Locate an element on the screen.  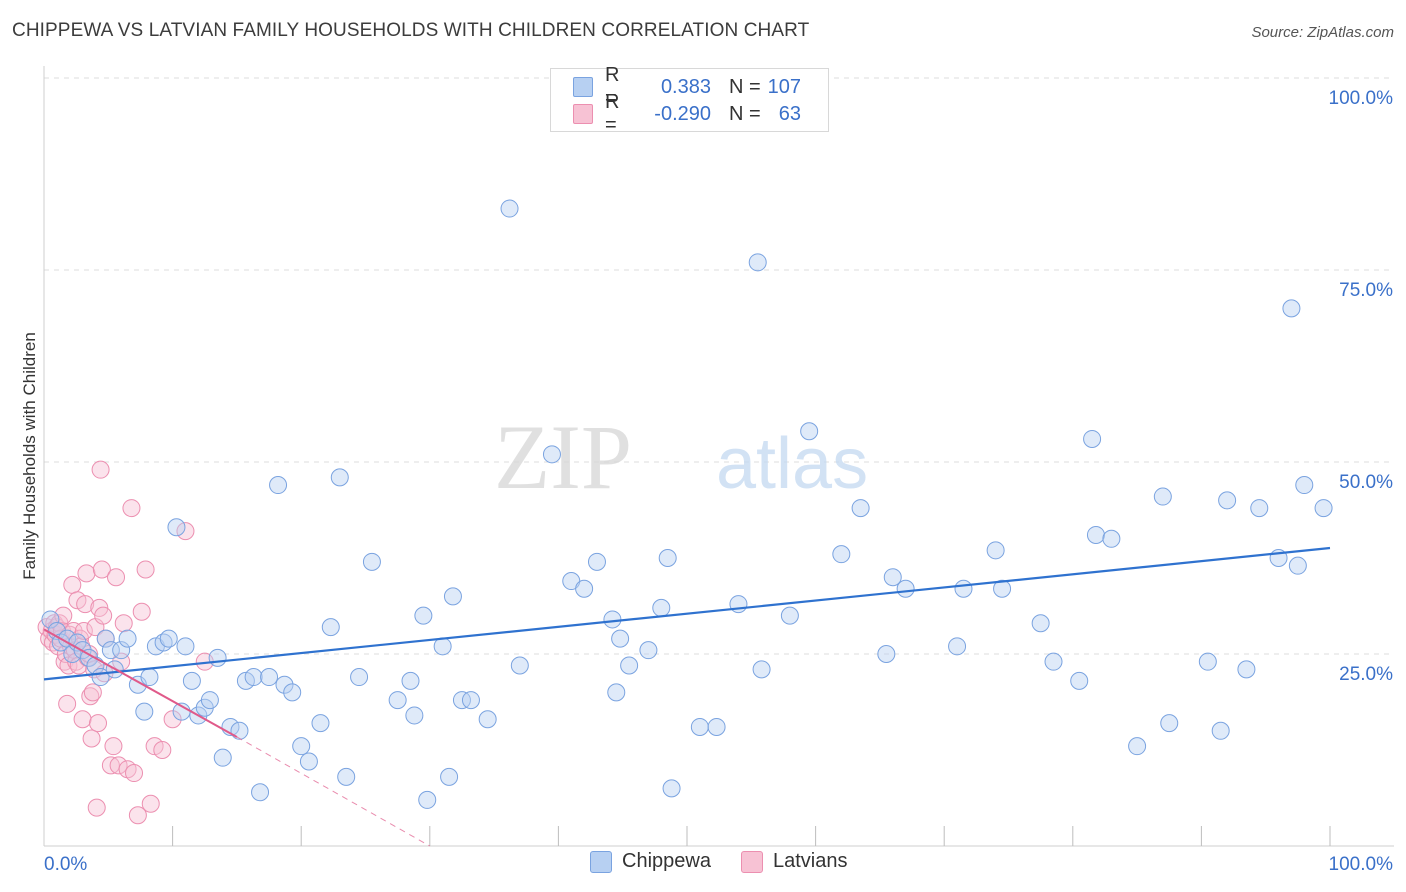
legend: R = 0.383 N = 107 R = -0.290 N = 63 is located at coordinates (689, 100).